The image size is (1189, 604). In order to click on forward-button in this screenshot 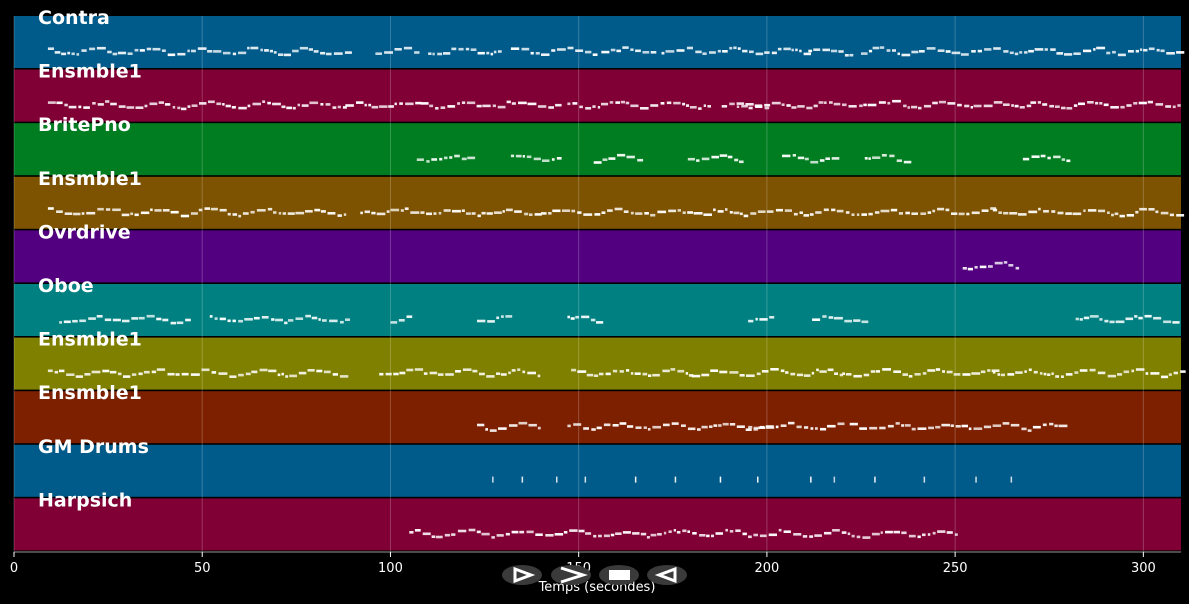, I will do `click(571, 575)`.